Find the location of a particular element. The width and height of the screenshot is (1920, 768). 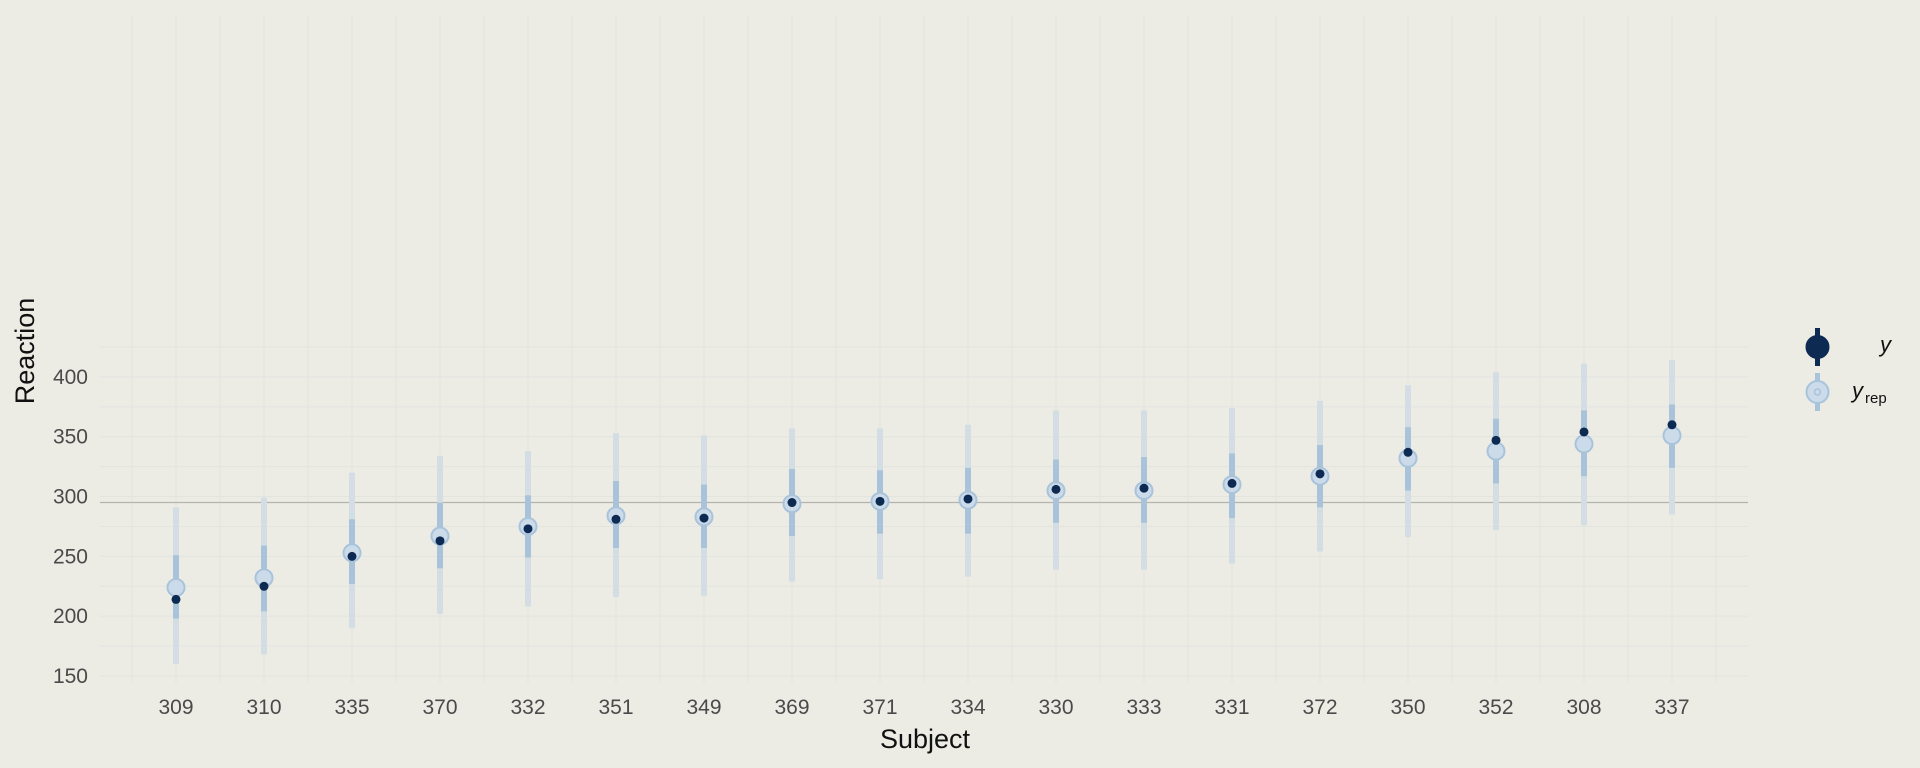

x-tick-label: 331 is located at coordinates (1231, 707).